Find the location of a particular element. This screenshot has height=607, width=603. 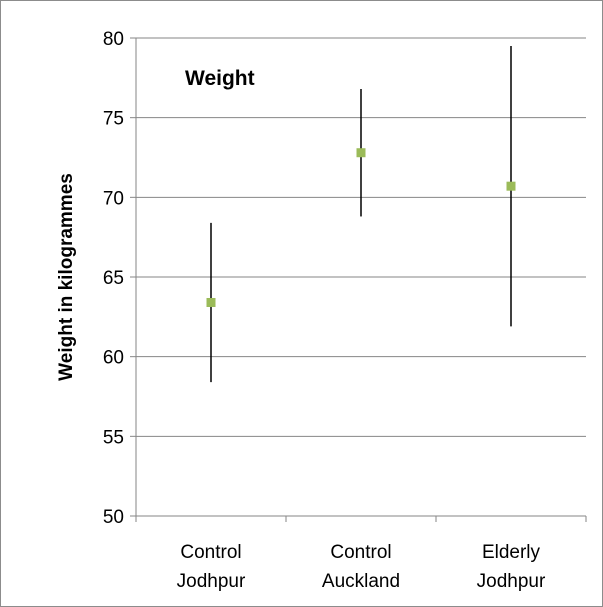

x-category-label-line: Auckland is located at coordinates (361, 581).